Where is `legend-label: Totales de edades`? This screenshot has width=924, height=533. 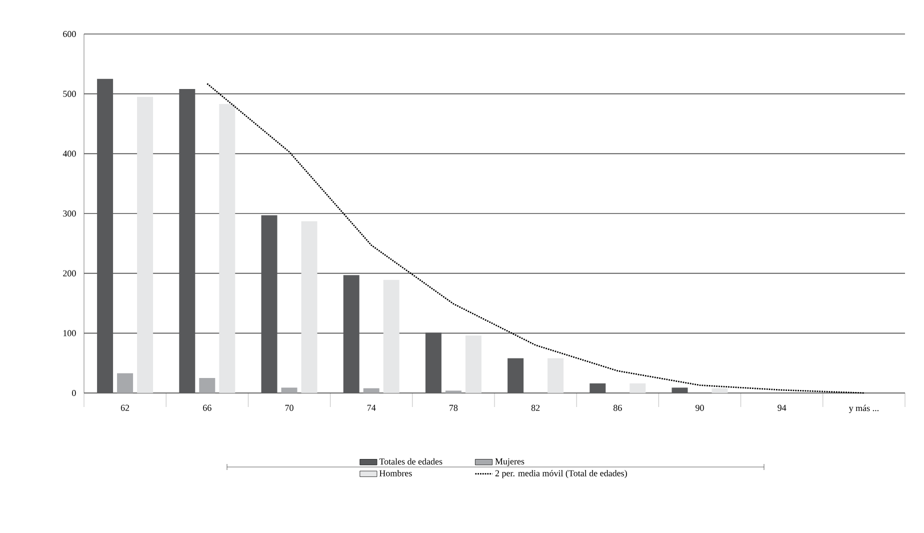 legend-label: Totales de edades is located at coordinates (410, 461).